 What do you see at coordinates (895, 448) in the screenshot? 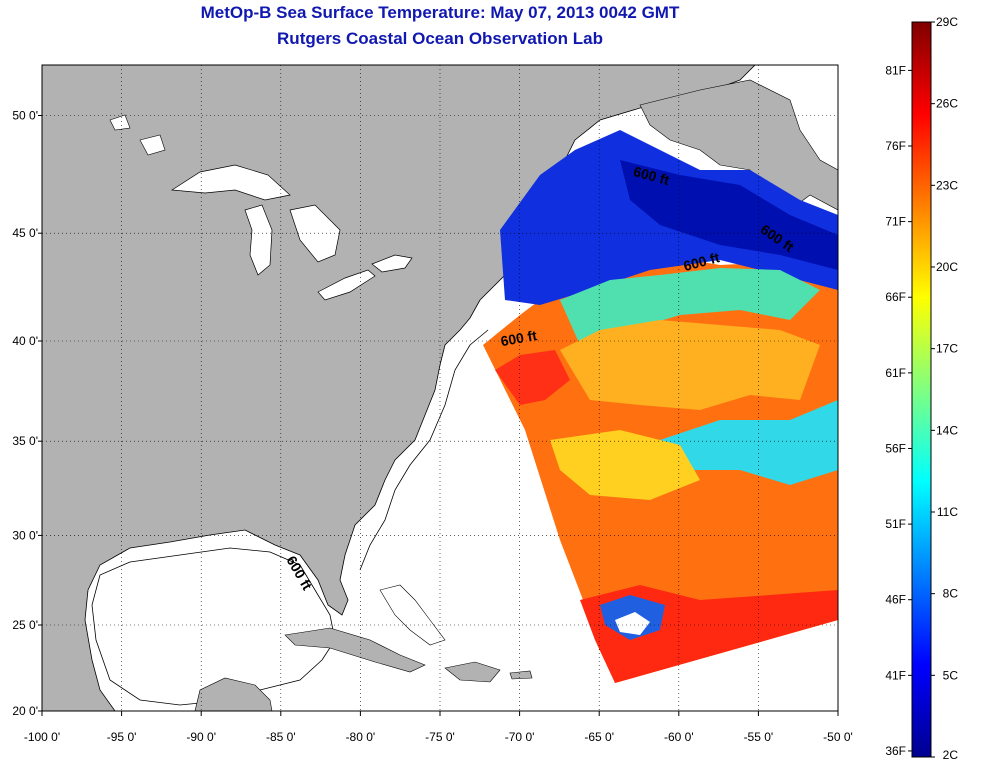
I see `colorbar-f-label: 56F` at bounding box center [895, 448].